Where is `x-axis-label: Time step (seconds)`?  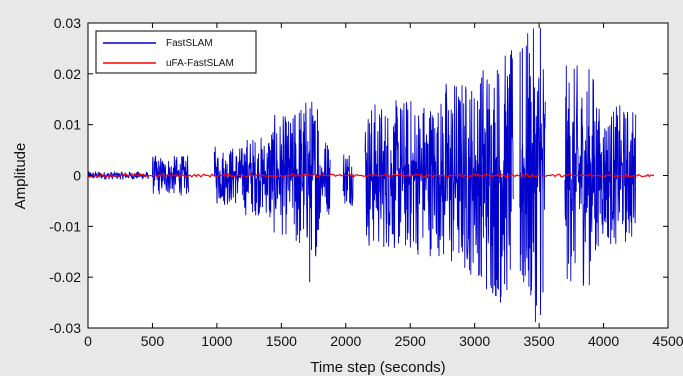 x-axis-label: Time step (seconds) is located at coordinates (377, 367).